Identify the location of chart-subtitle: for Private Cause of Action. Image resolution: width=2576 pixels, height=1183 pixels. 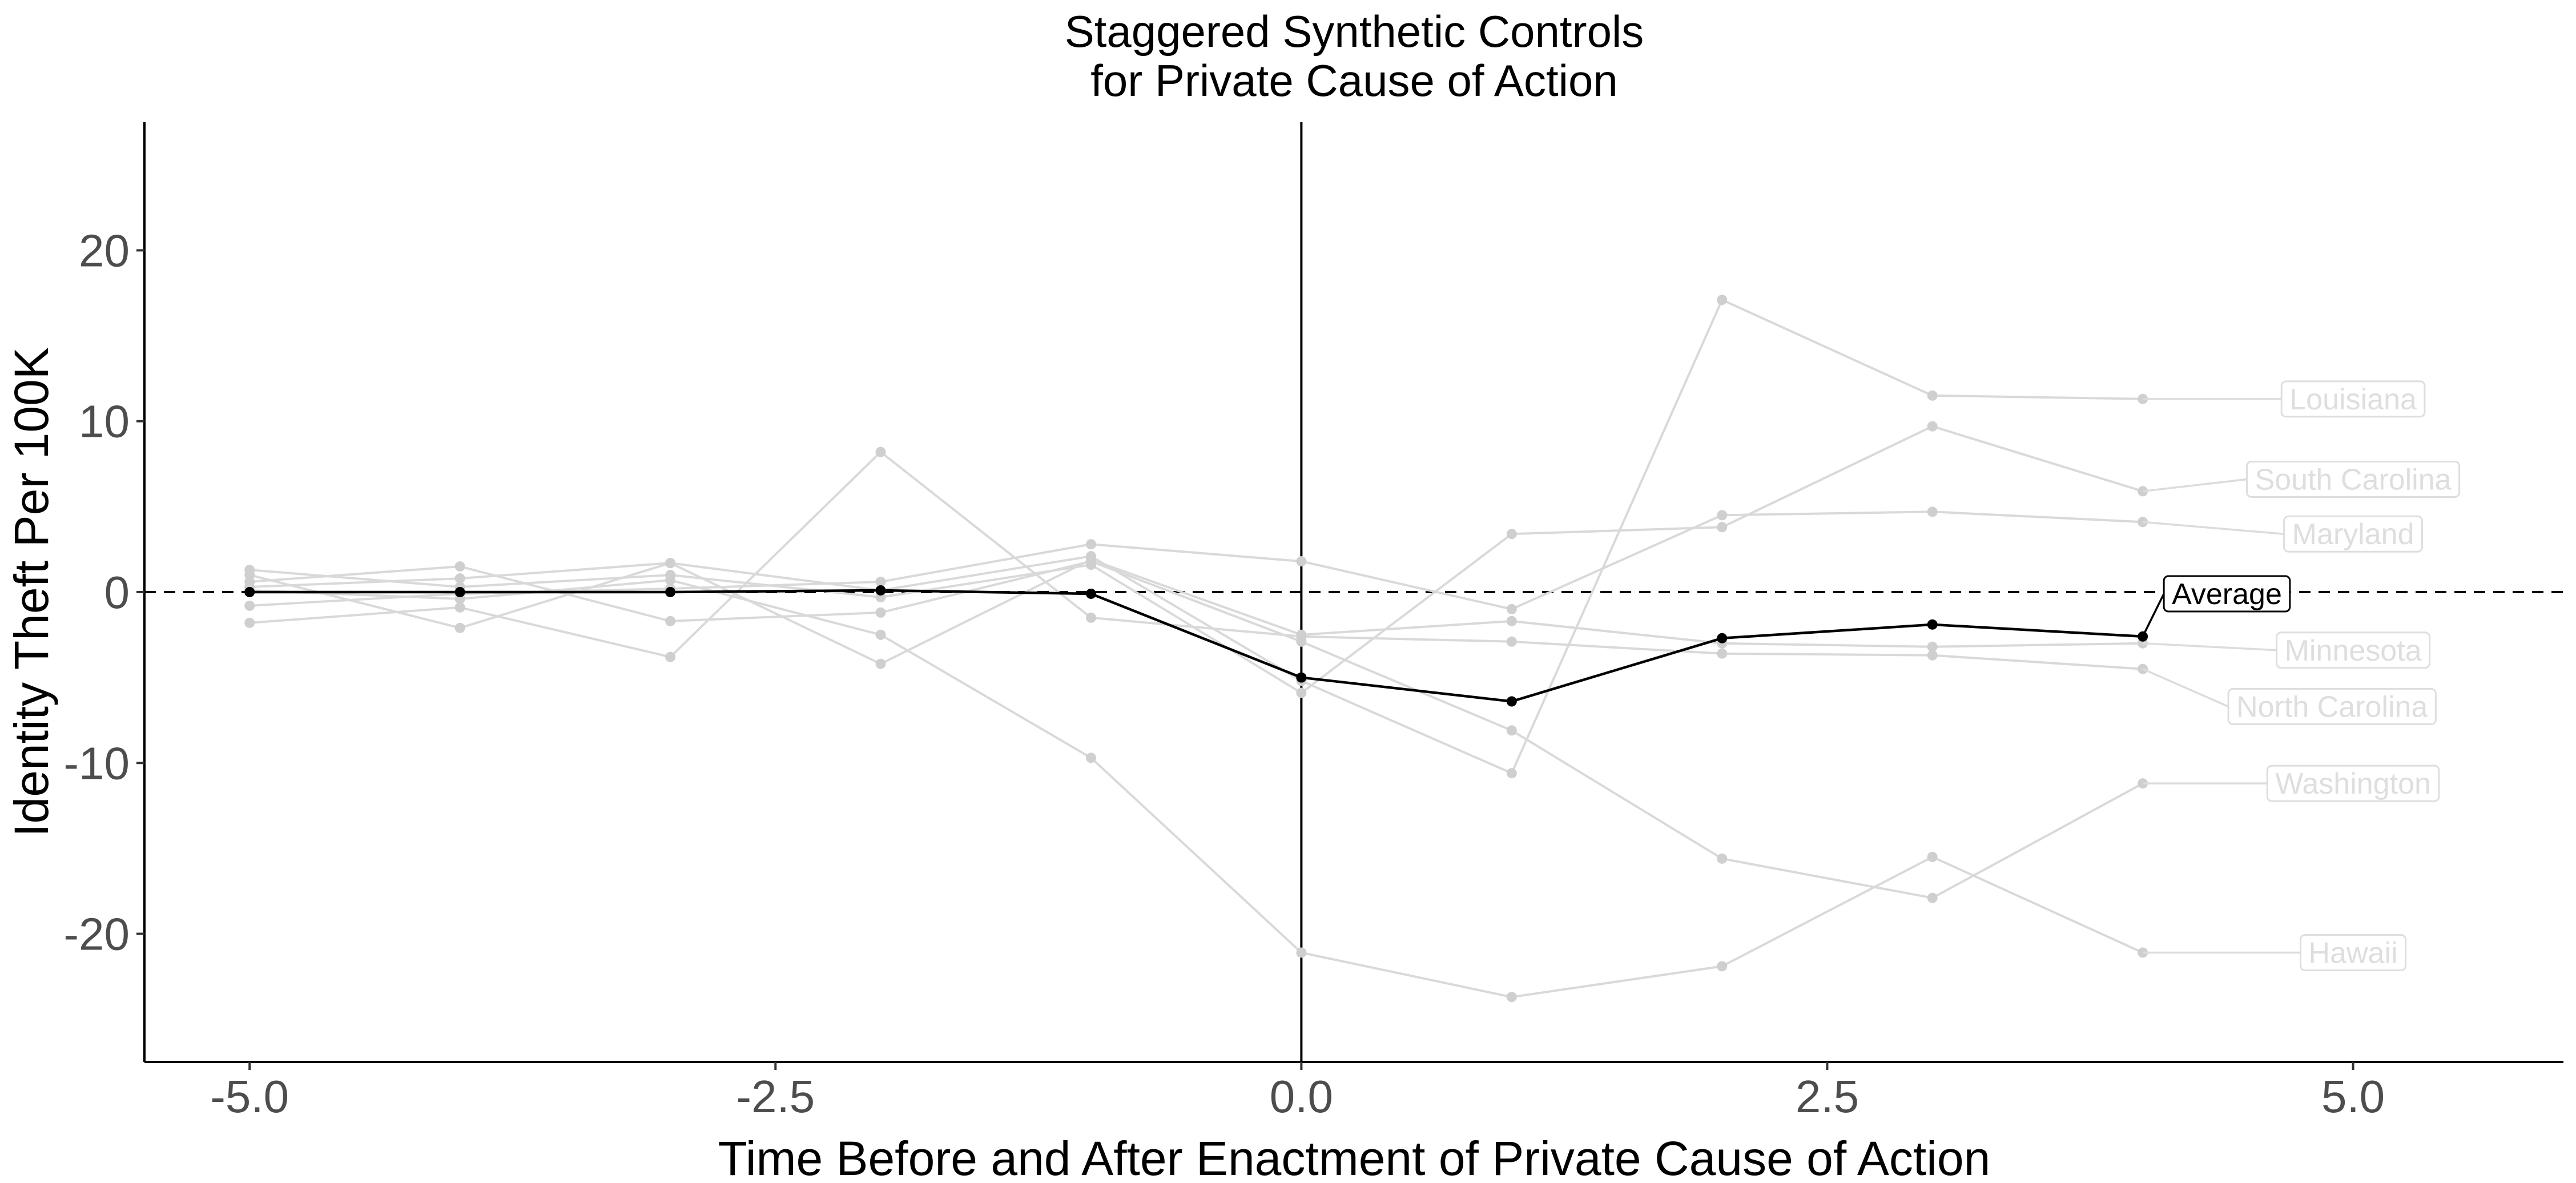
(1353, 81).